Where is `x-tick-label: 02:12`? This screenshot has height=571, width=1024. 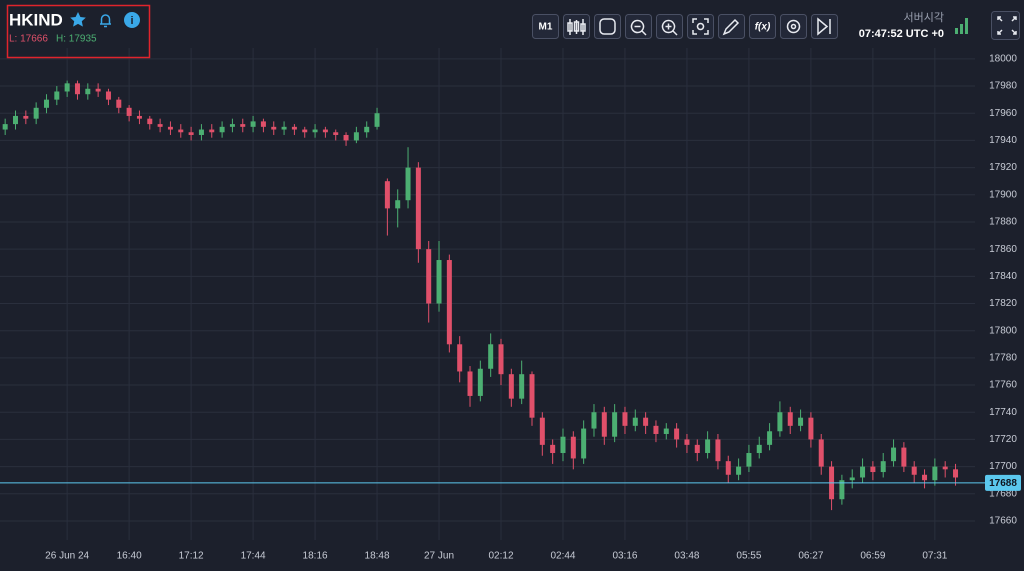 x-tick-label: 02:12 is located at coordinates (500, 556).